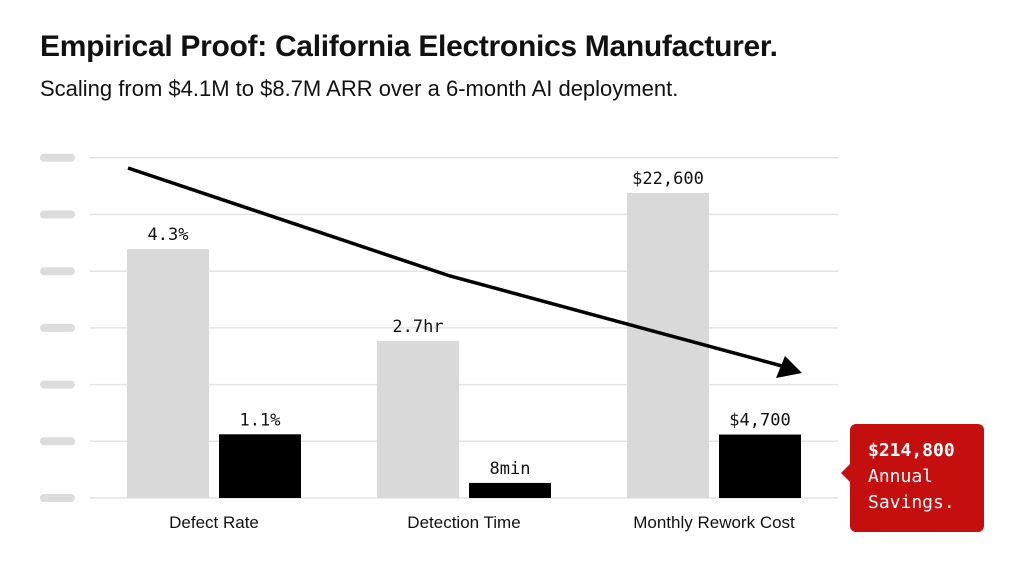 This screenshot has height=571, width=1024. I want to click on x-tick-label: Monthly Rework Cost, so click(714, 522).